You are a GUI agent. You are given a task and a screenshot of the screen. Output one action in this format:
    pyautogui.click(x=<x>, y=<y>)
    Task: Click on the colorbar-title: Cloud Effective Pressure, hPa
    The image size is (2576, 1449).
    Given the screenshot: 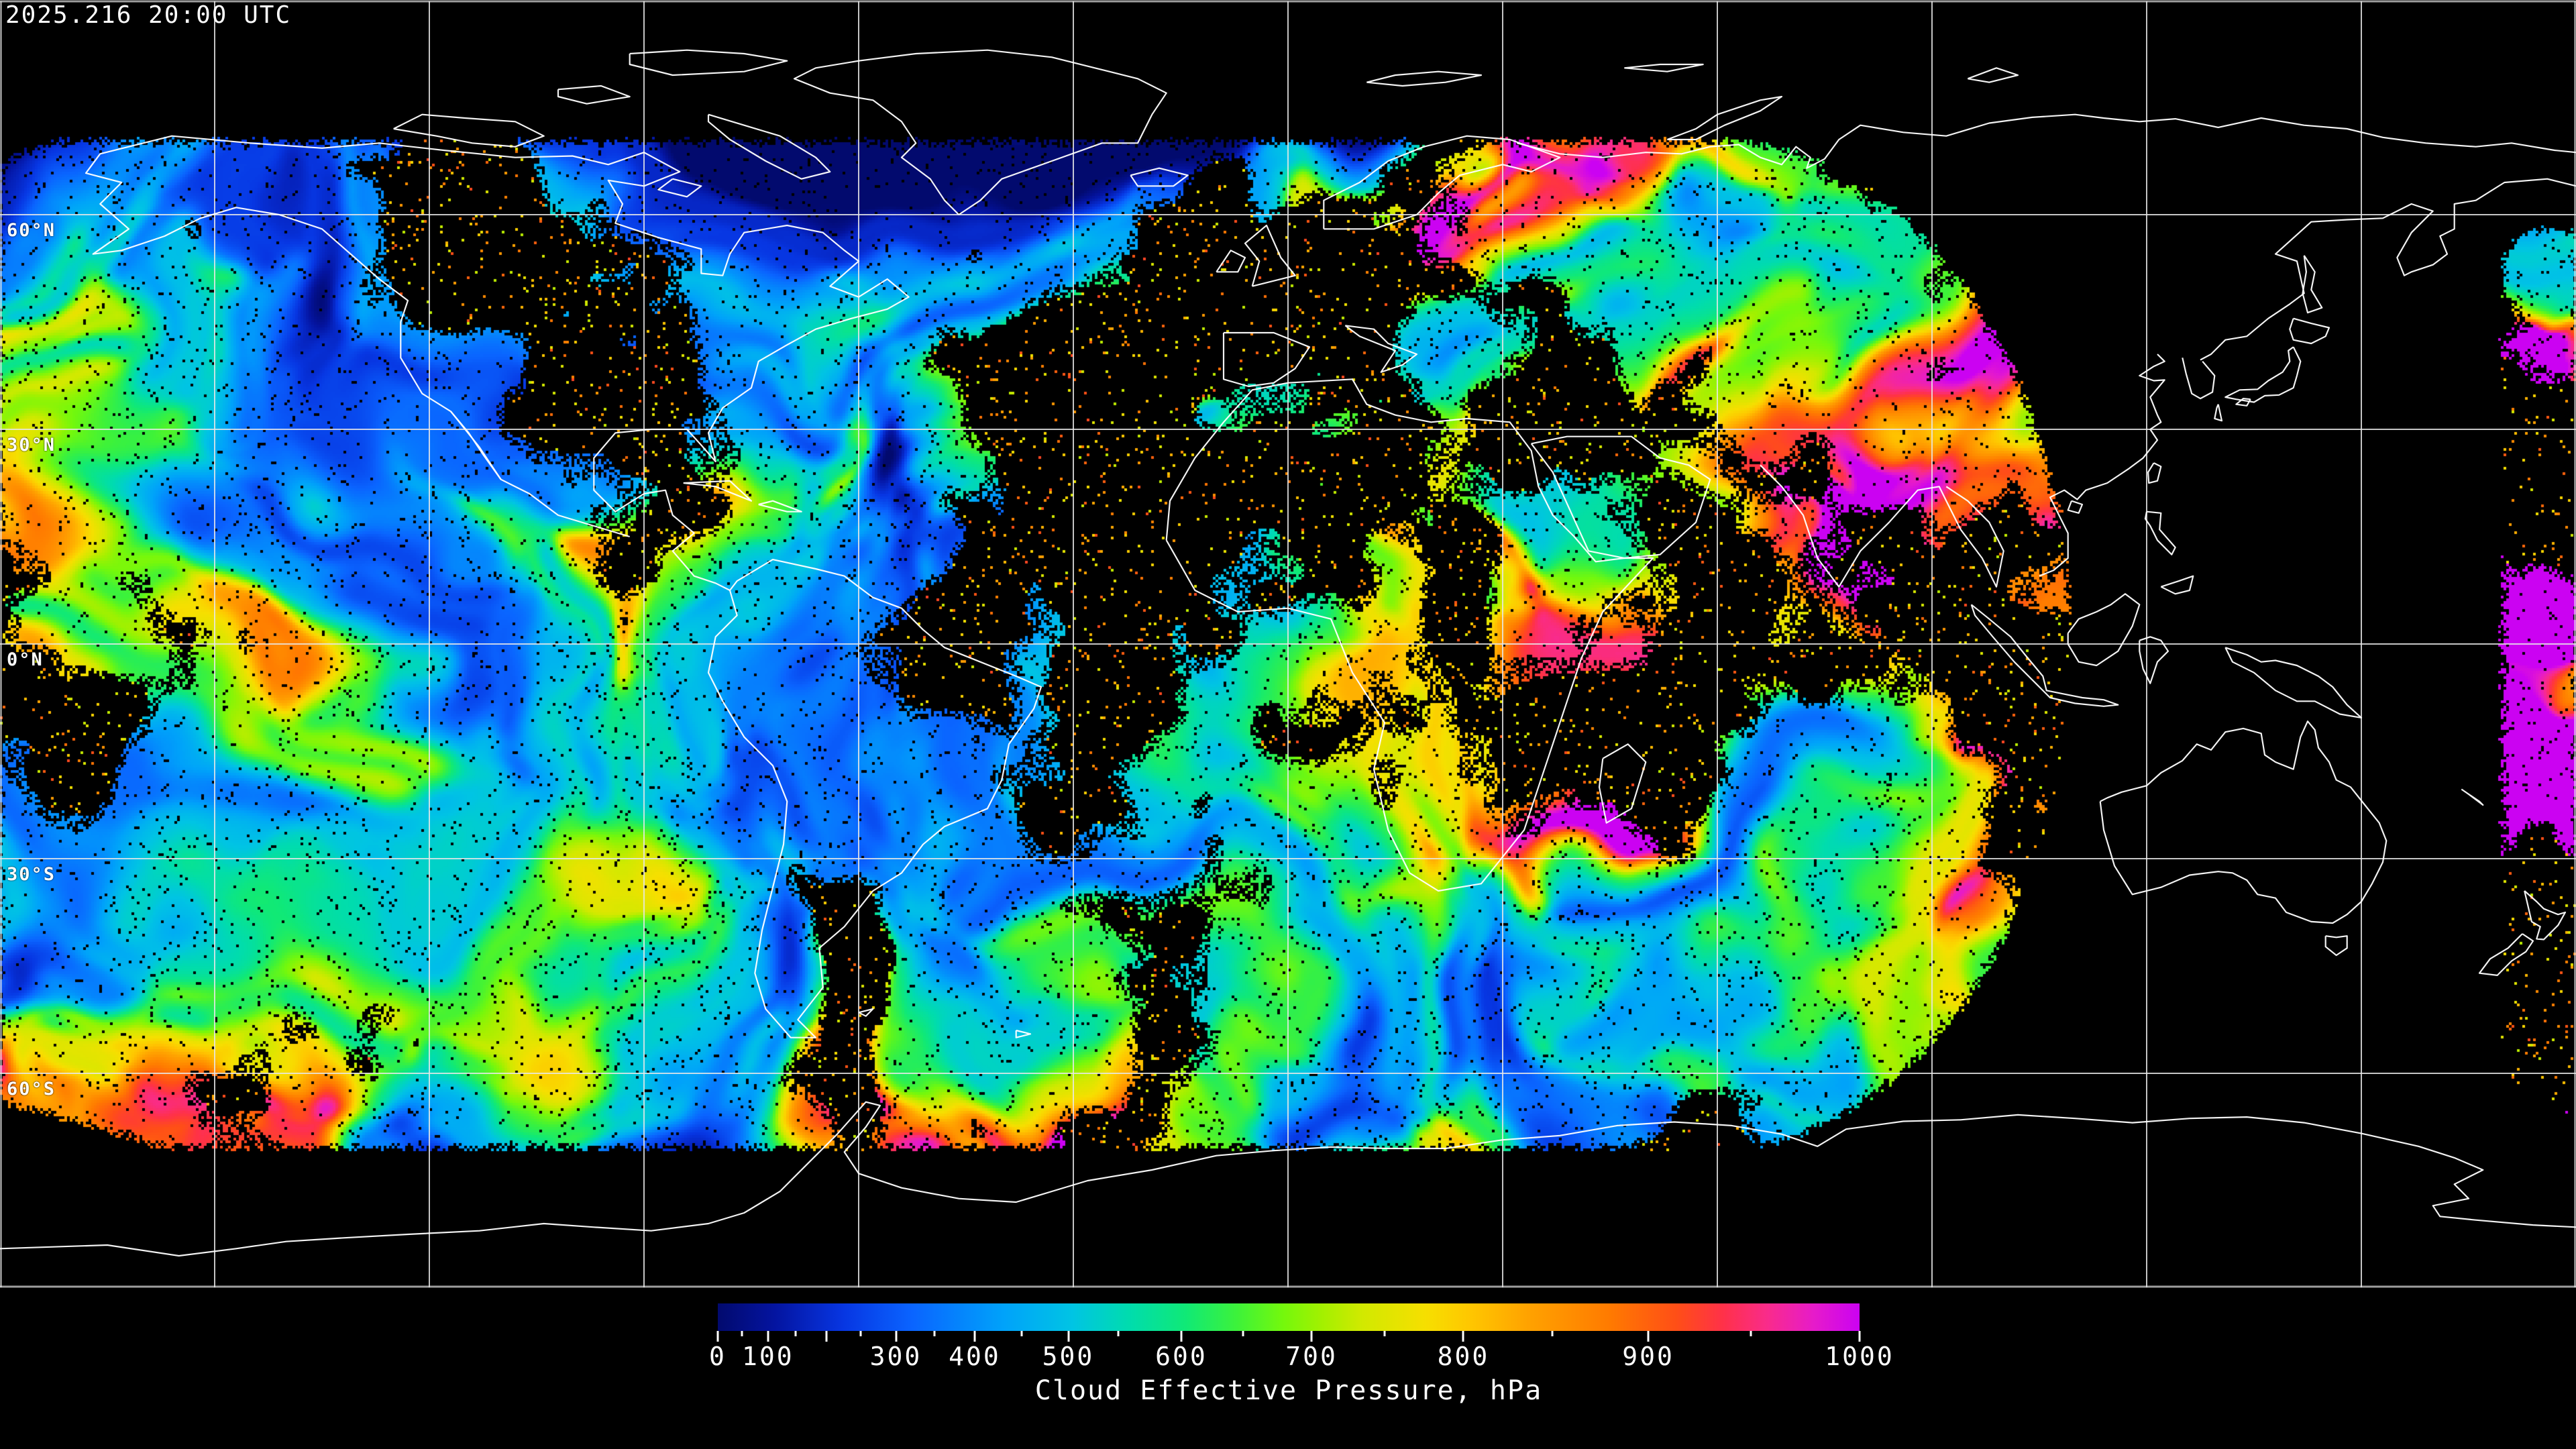 What is the action you would take?
    pyautogui.click(x=1288, y=1390)
    